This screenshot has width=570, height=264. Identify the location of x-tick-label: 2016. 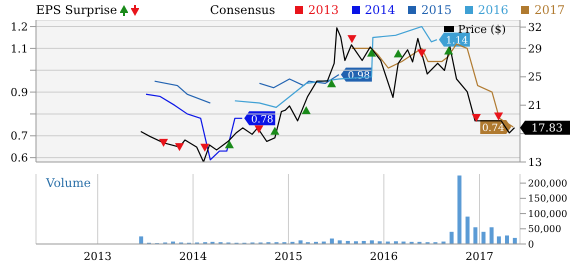
(384, 256).